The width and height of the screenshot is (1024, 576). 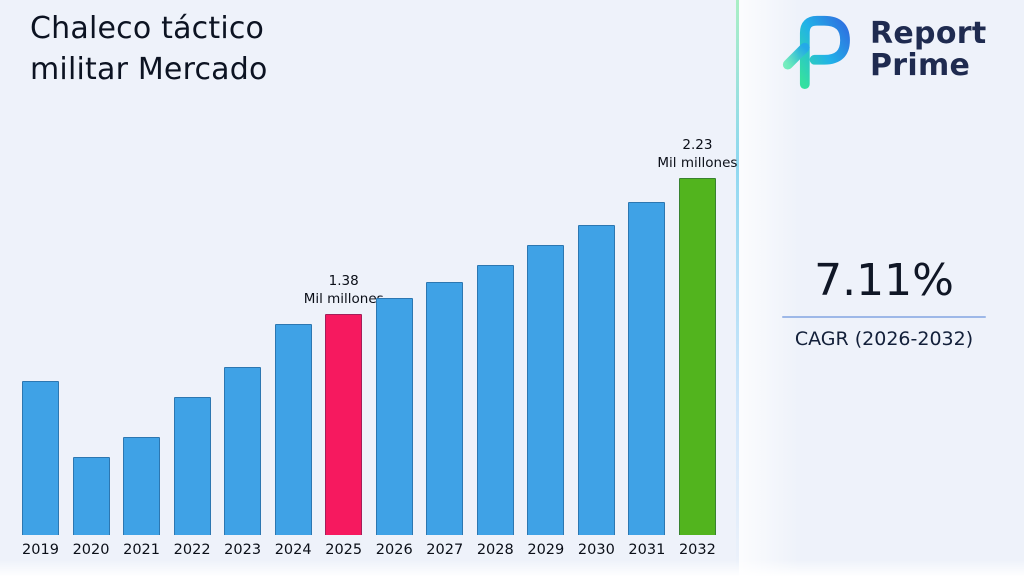 What do you see at coordinates (142, 550) in the screenshot?
I see `x-axis-label: 2021` at bounding box center [142, 550].